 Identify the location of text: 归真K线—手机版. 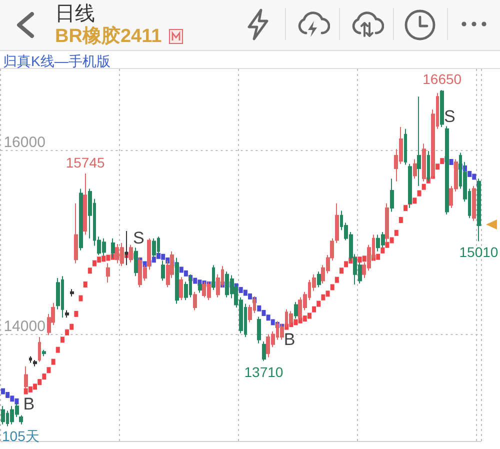
(56, 61).